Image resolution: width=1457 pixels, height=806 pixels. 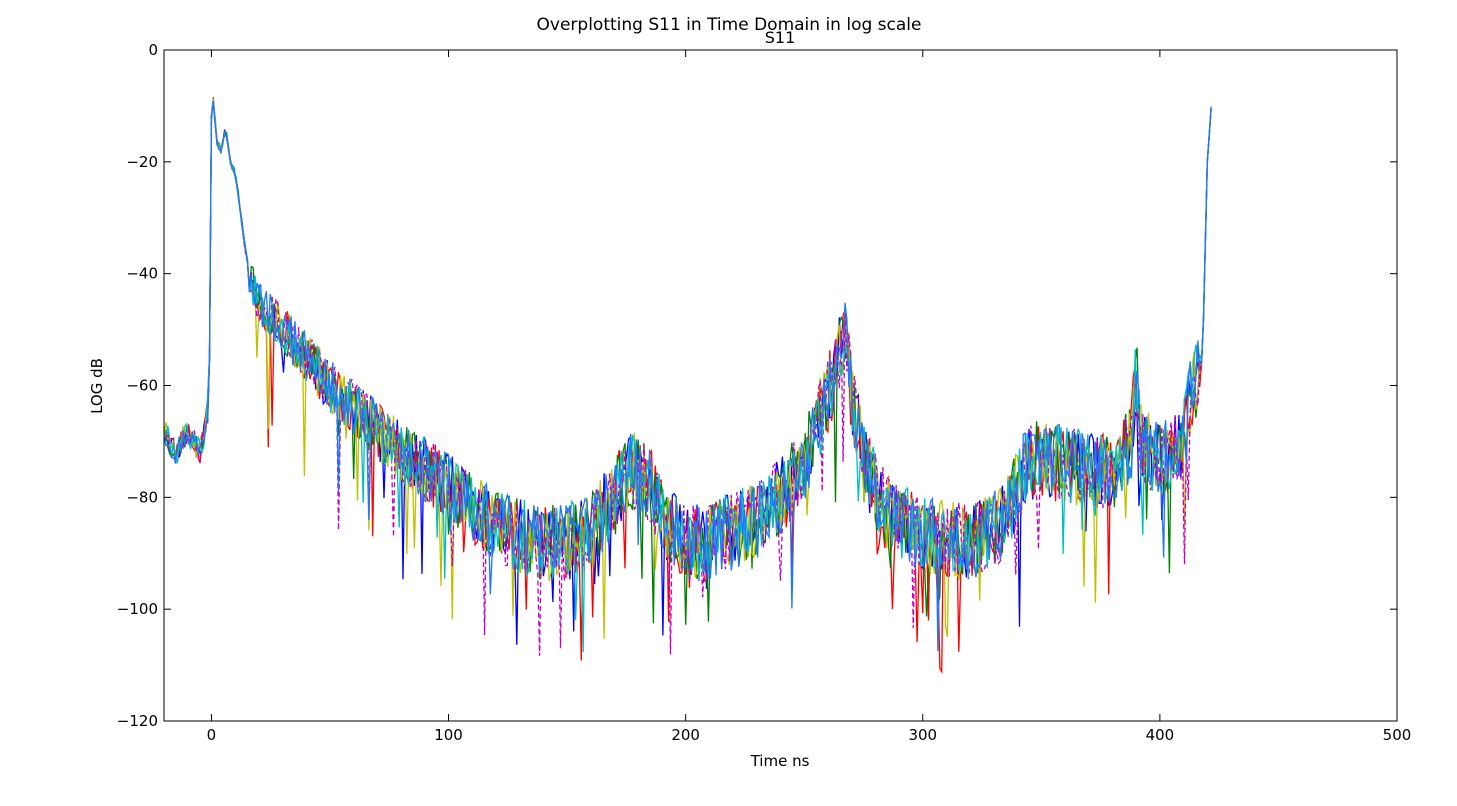 I want to click on x-axis-label: Time ns, so click(x=780, y=761).